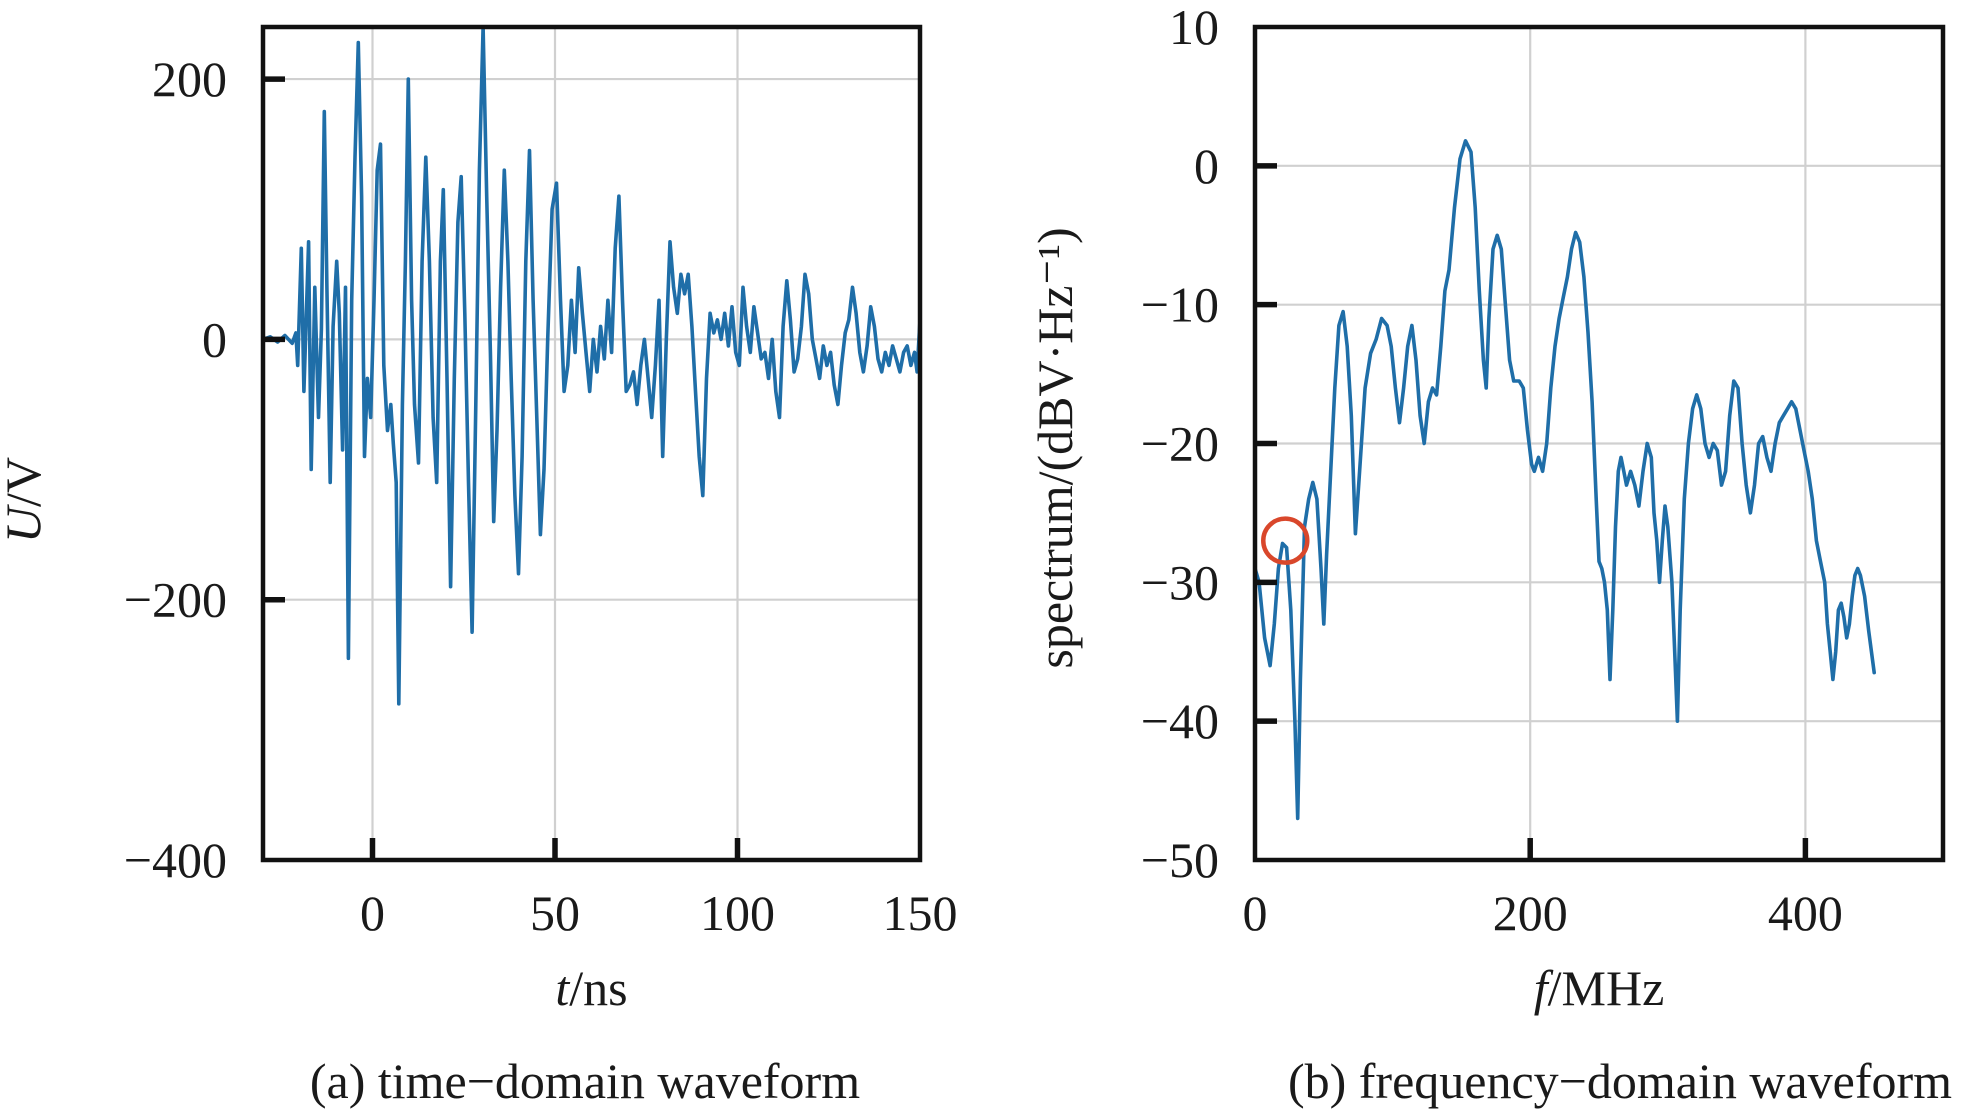  Describe the element at coordinates (555, 913) in the screenshot. I see `x-tick-label-50: 50` at that location.